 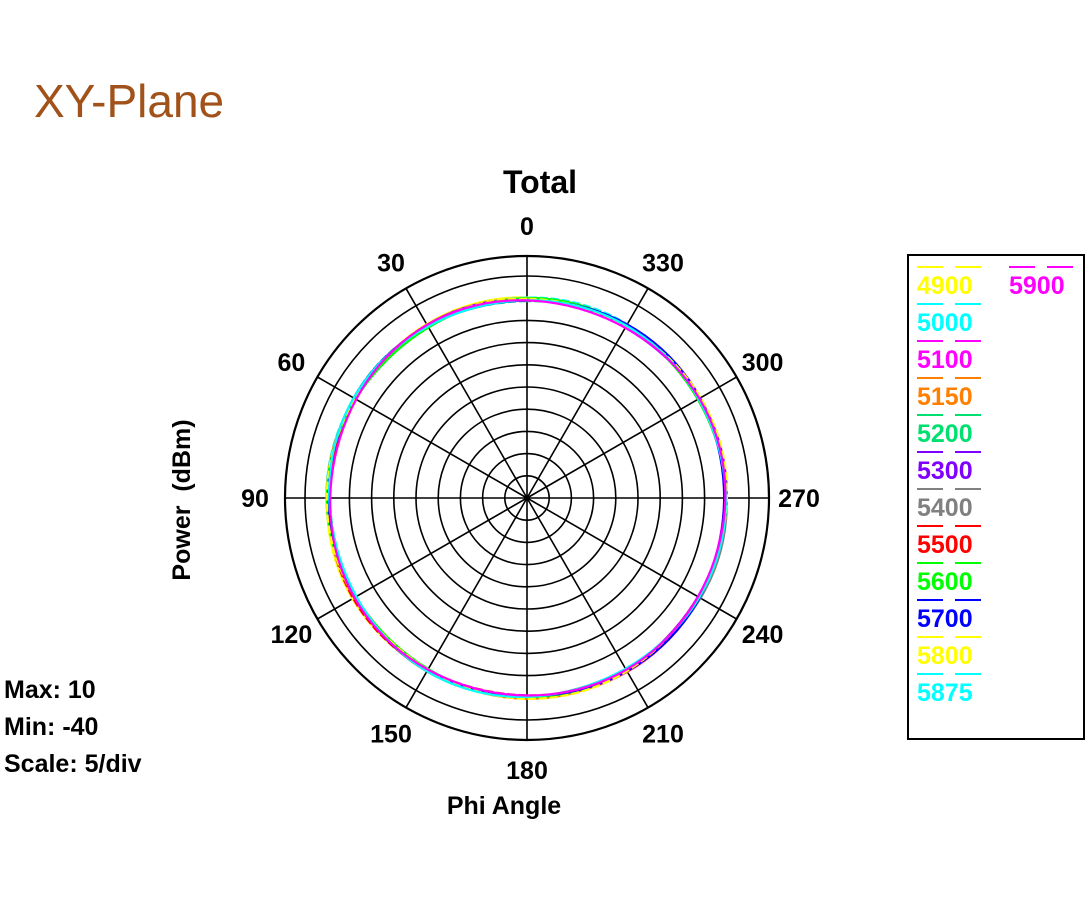 What do you see at coordinates (945, 693) in the screenshot?
I see `legend-label-5875: 5875` at bounding box center [945, 693].